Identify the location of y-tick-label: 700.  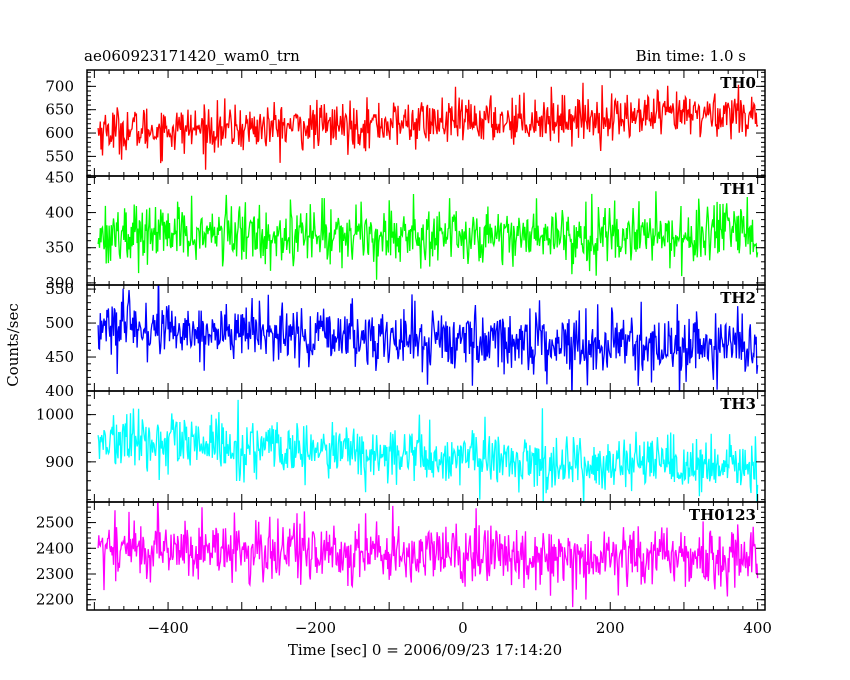
(59, 86).